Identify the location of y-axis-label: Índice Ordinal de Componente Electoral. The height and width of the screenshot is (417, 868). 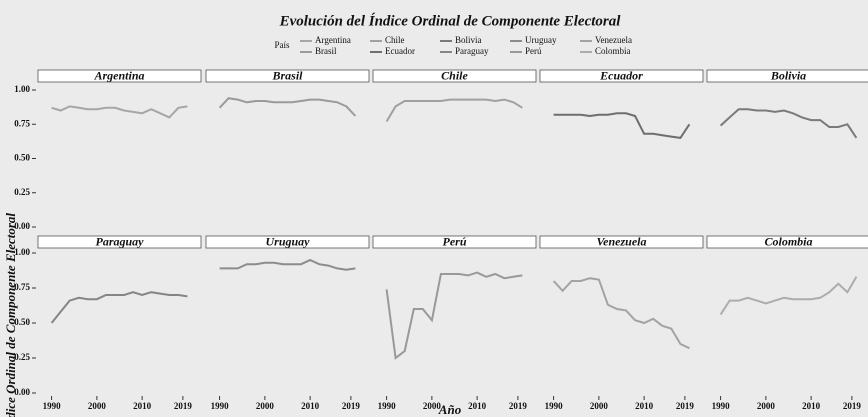
(10, 315).